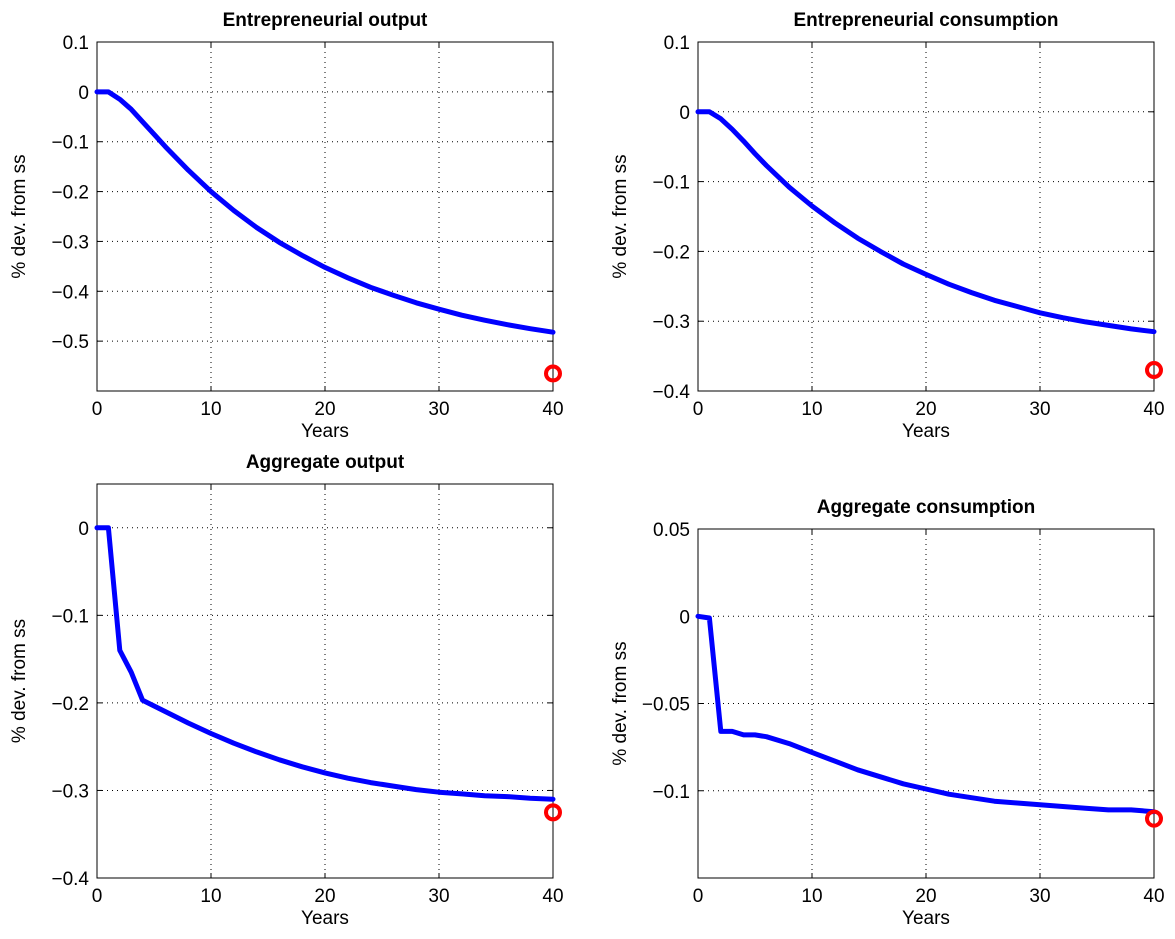 The height and width of the screenshot is (939, 1175). I want to click on y-tick-label: −0.5, so click(70, 342).